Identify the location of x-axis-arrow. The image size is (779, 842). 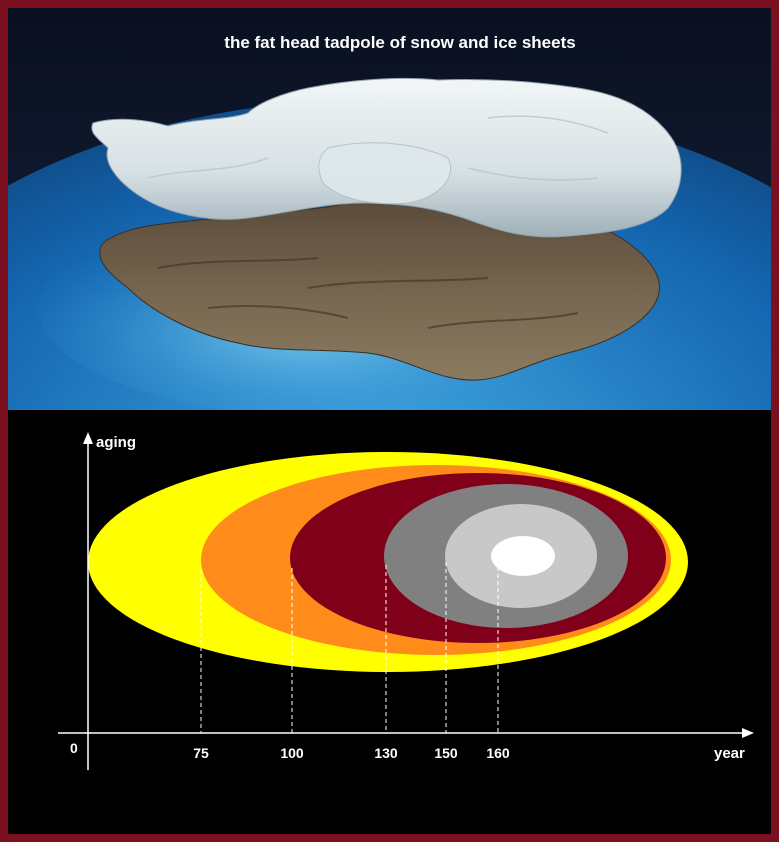
(748, 733).